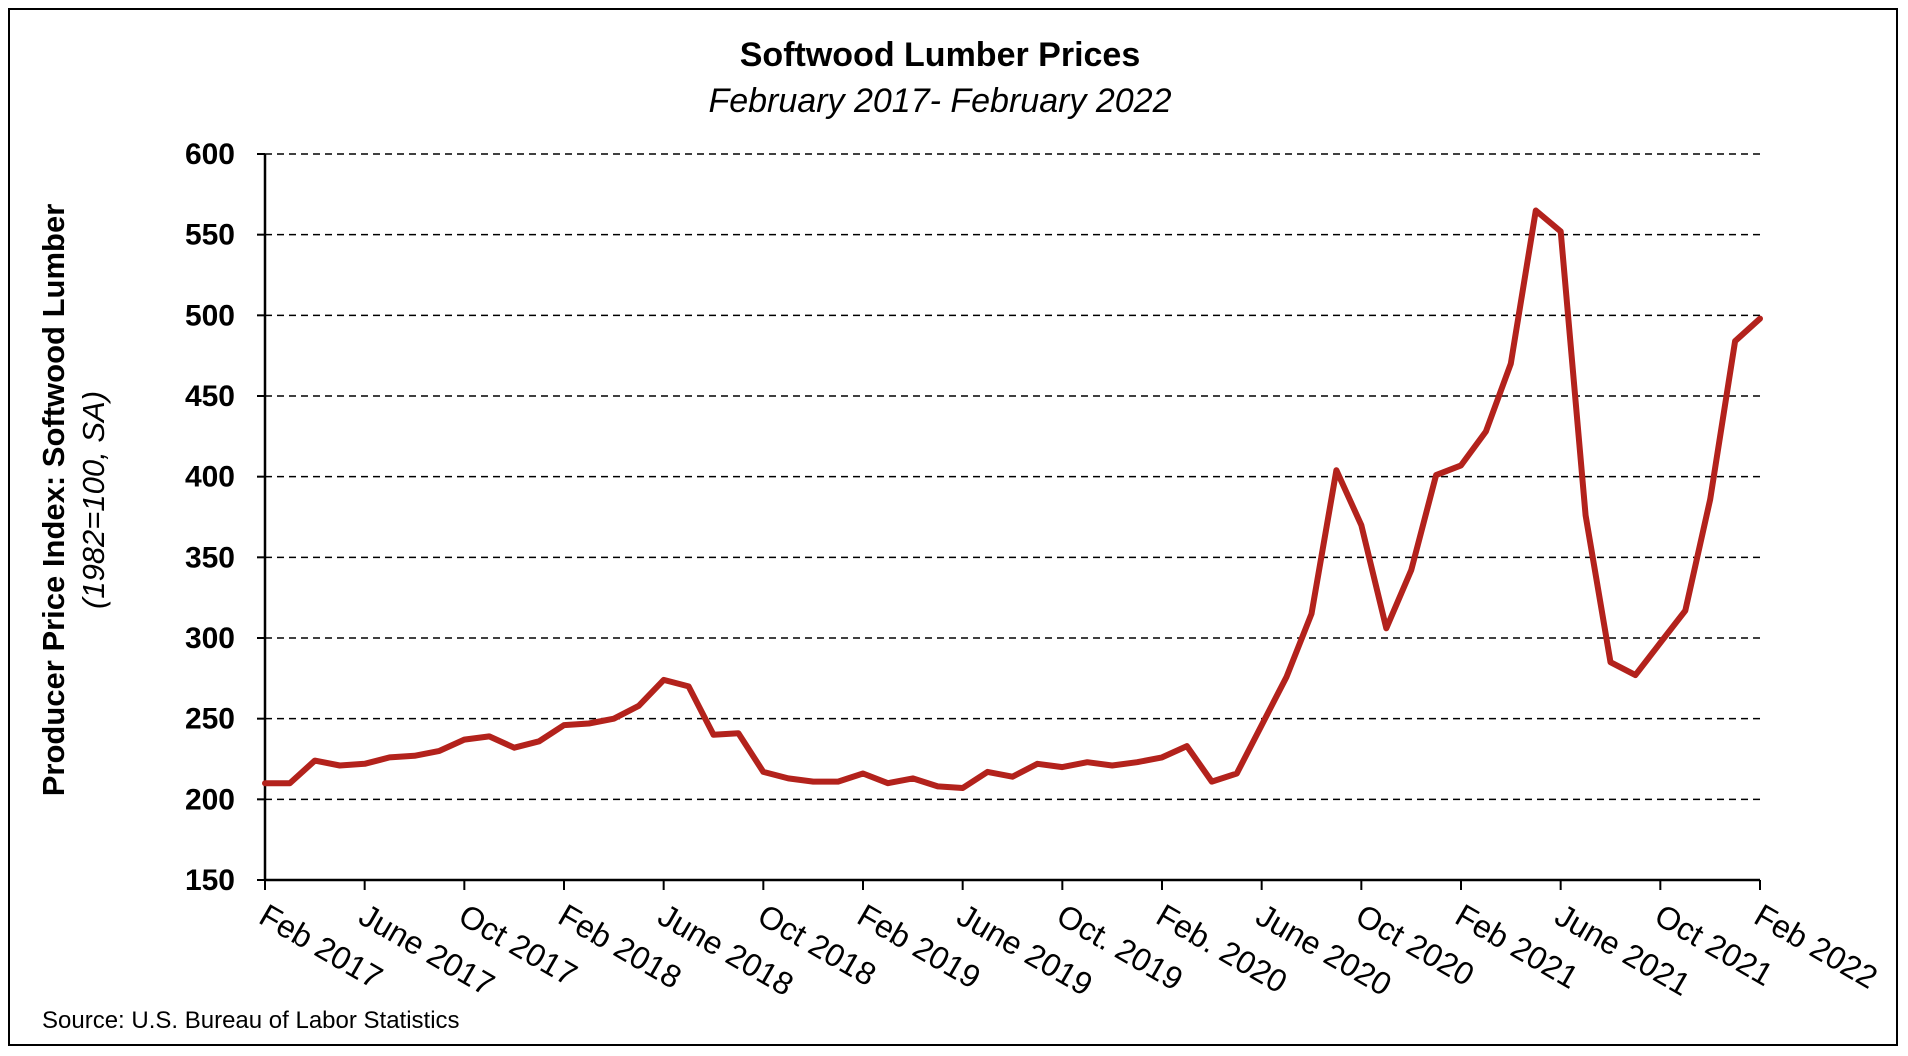 The width and height of the screenshot is (1908, 1056). I want to click on y-axis-sublabel: (1982=100, SA), so click(93, 500).